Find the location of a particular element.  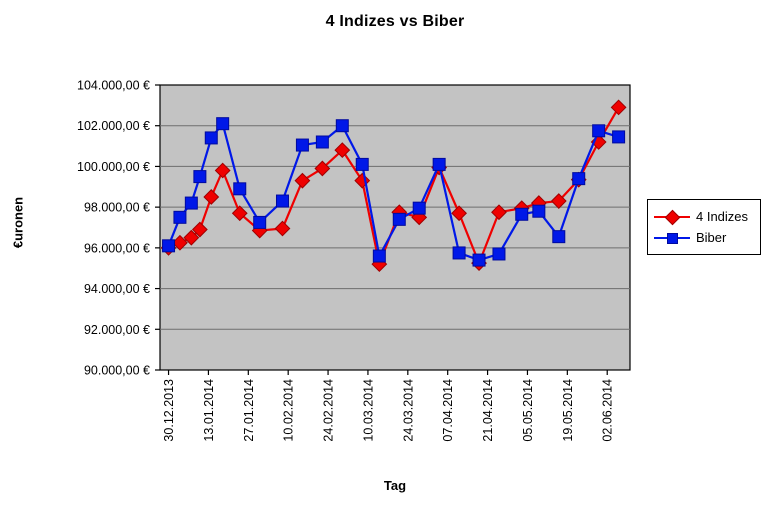

legend-item-biber: Biber is located at coordinates (704, 237).